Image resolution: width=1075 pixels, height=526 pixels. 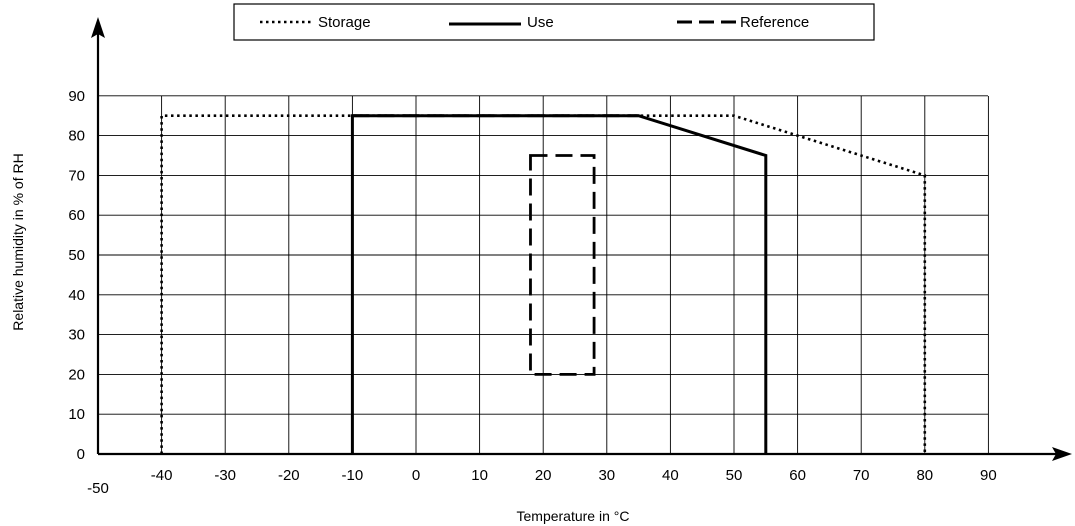 I want to click on x-tick-label: 20, so click(x=543, y=475).